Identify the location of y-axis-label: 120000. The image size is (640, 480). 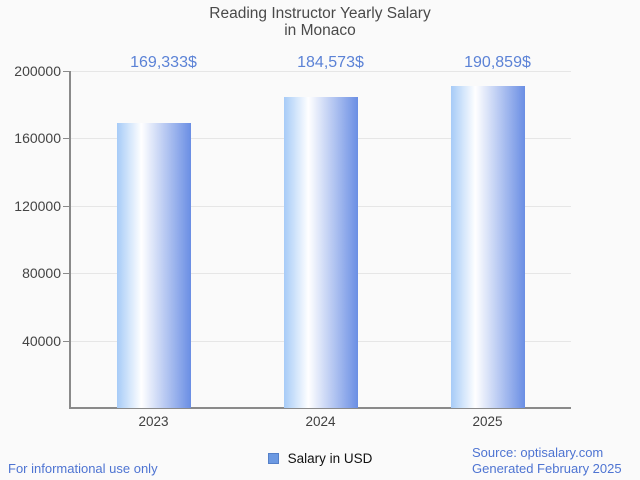
(37, 205).